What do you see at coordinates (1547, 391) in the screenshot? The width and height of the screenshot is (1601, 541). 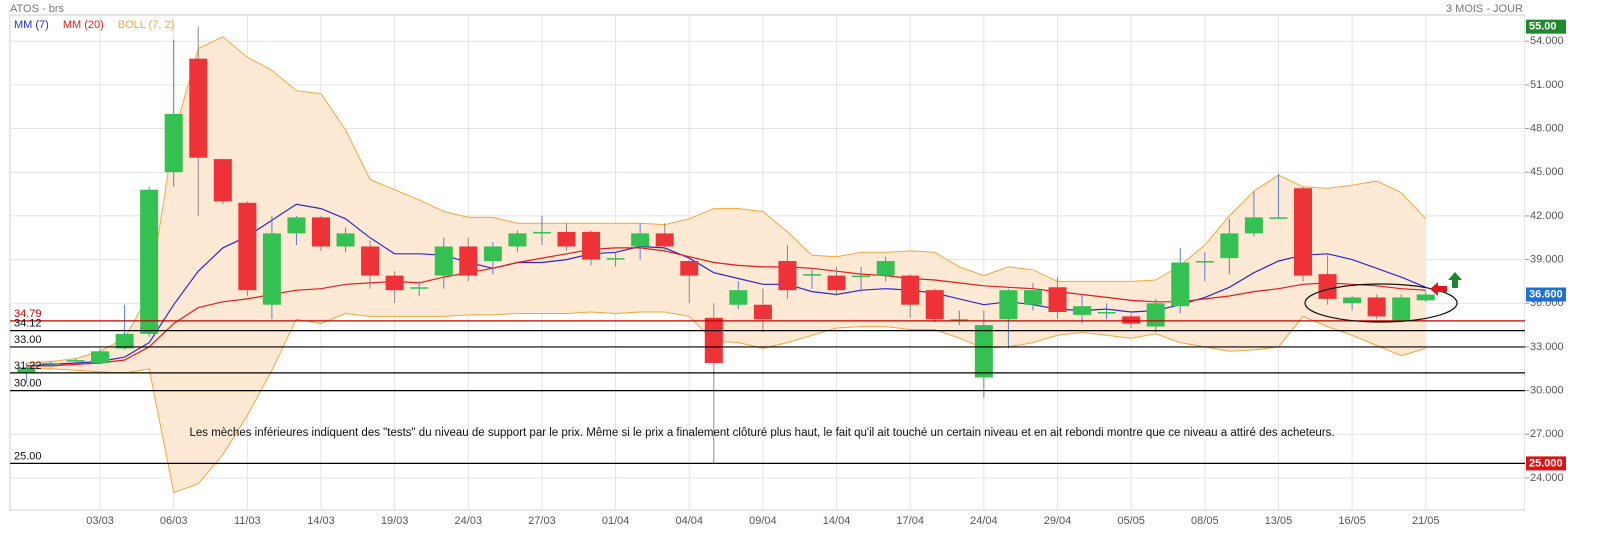 I see `y-tick-label: 30.000` at bounding box center [1547, 391].